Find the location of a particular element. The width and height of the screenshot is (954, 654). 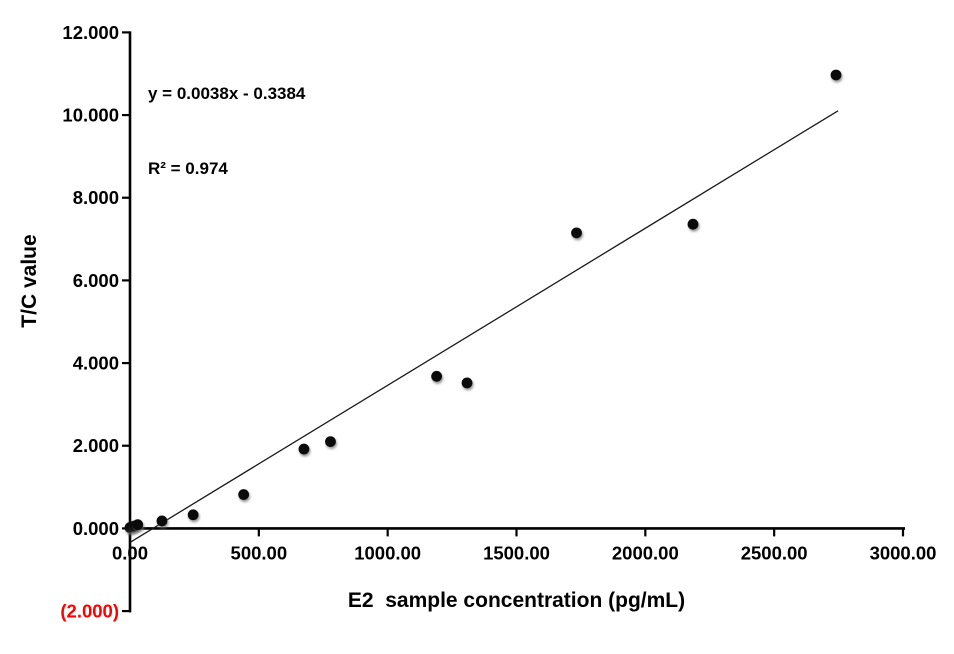

y-tick-label: 4.000 is located at coordinates (96, 363).